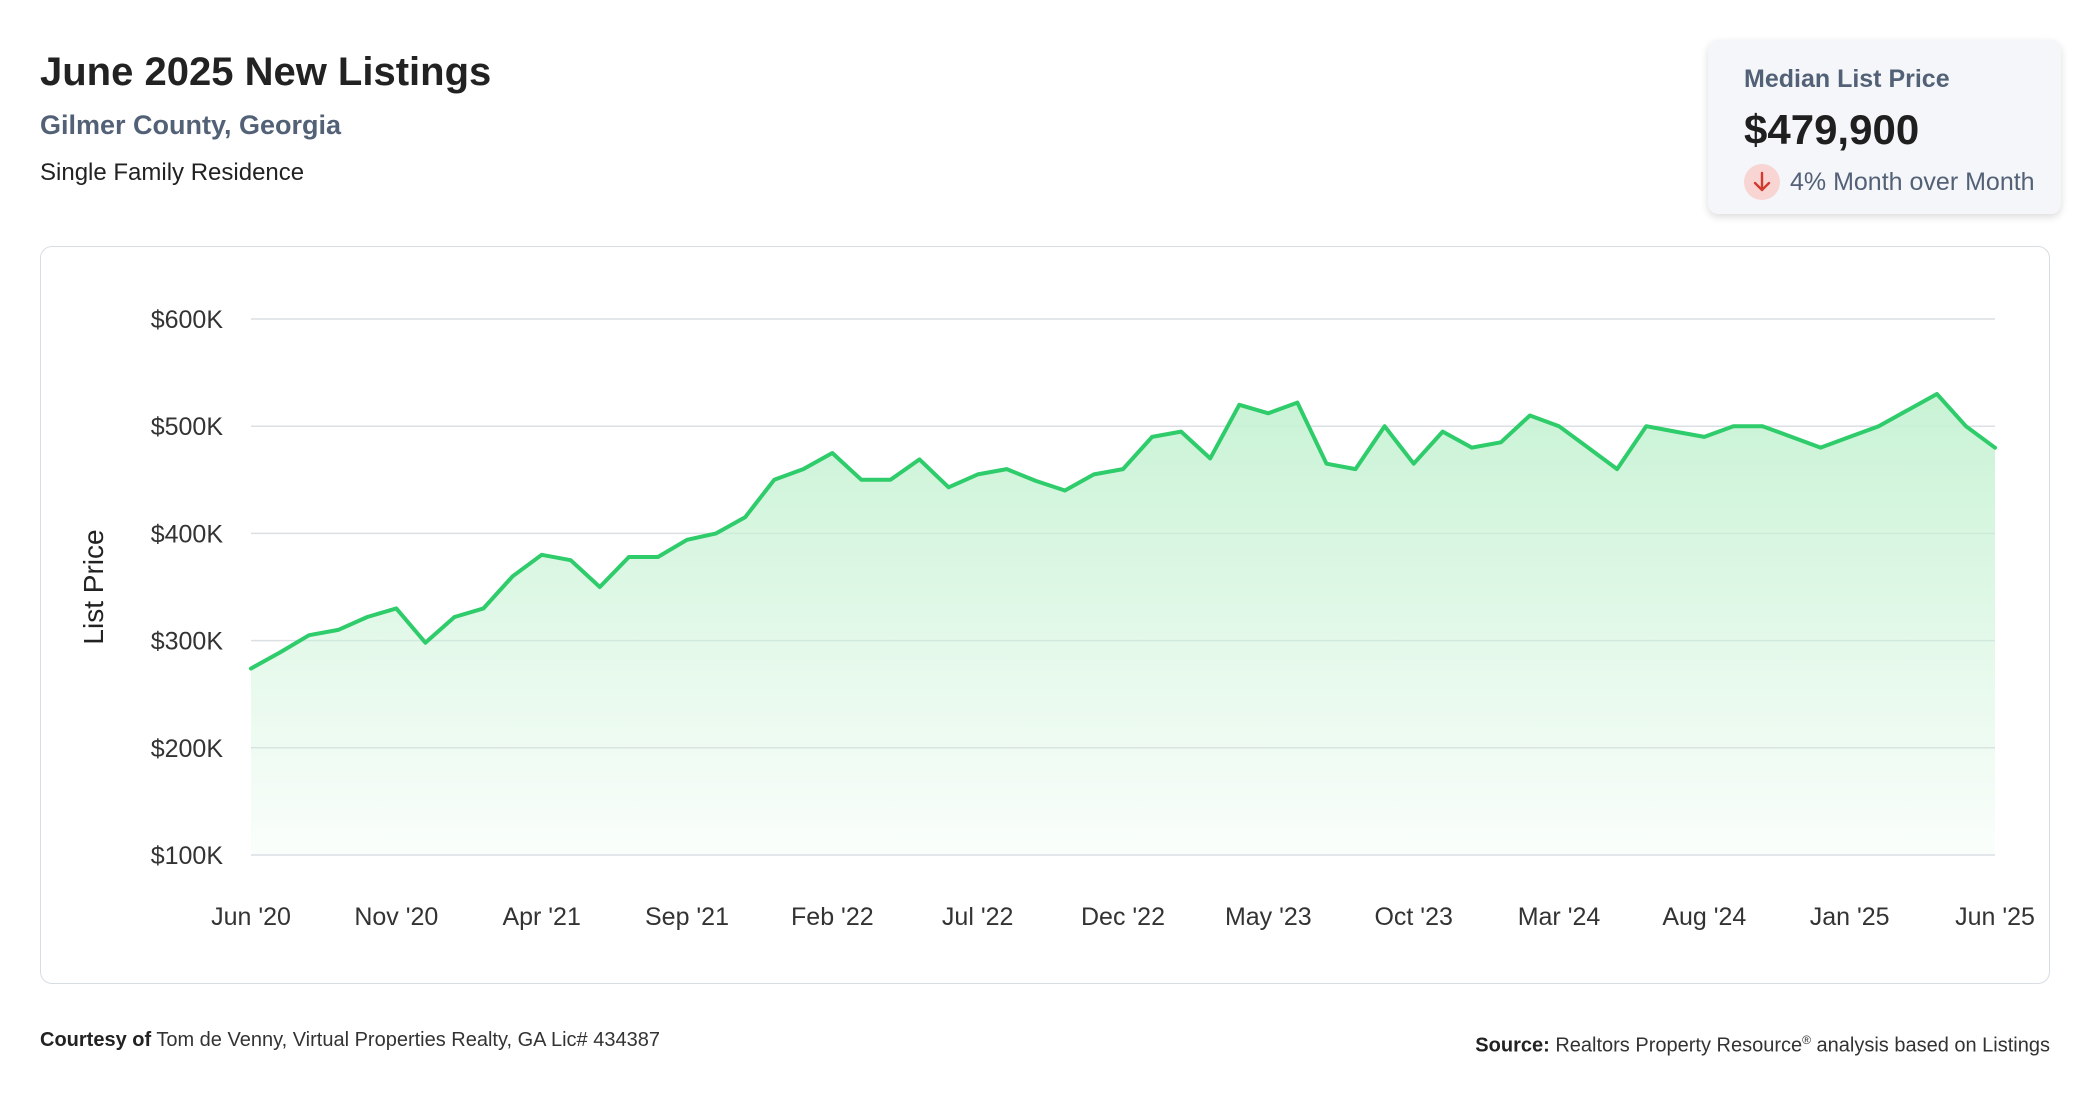 The image size is (2096, 1100). I want to click on median-list-price-value: $479,900, so click(1832, 129).